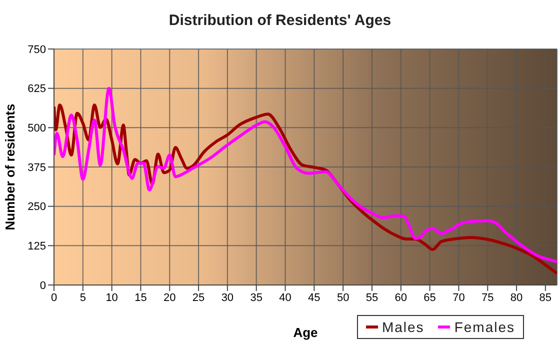 This screenshot has height=353, width=560. I want to click on x-tick-label: 15, so click(140, 298).